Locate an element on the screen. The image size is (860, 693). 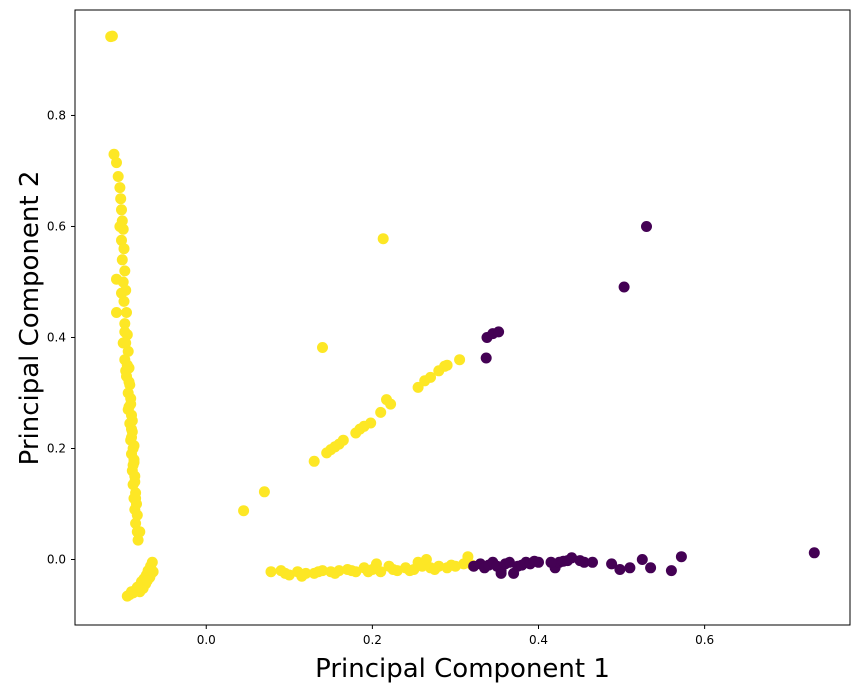
x-tick-label: 0.0 is located at coordinates (206, 640).